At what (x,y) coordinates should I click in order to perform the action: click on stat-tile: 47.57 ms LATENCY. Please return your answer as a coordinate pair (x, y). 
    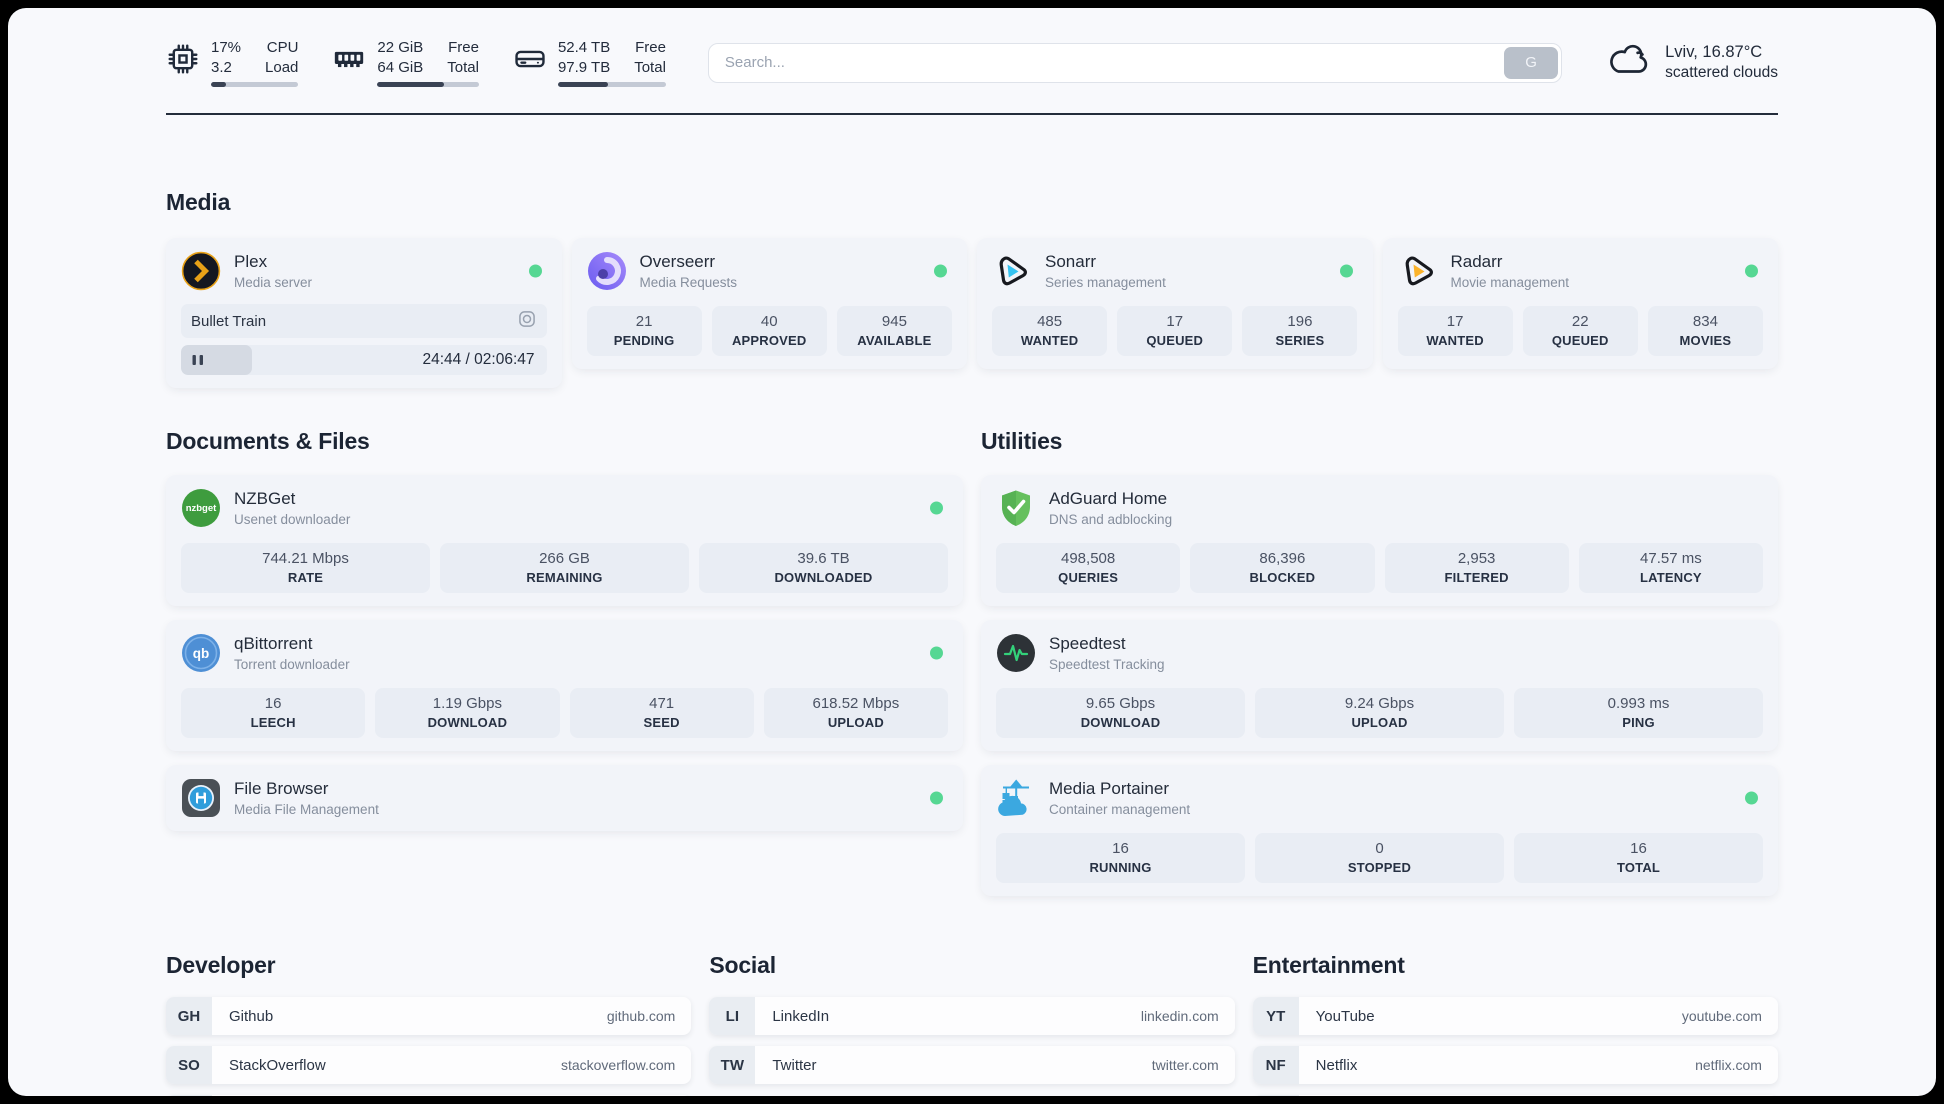
    Looking at the image, I should click on (1670, 568).